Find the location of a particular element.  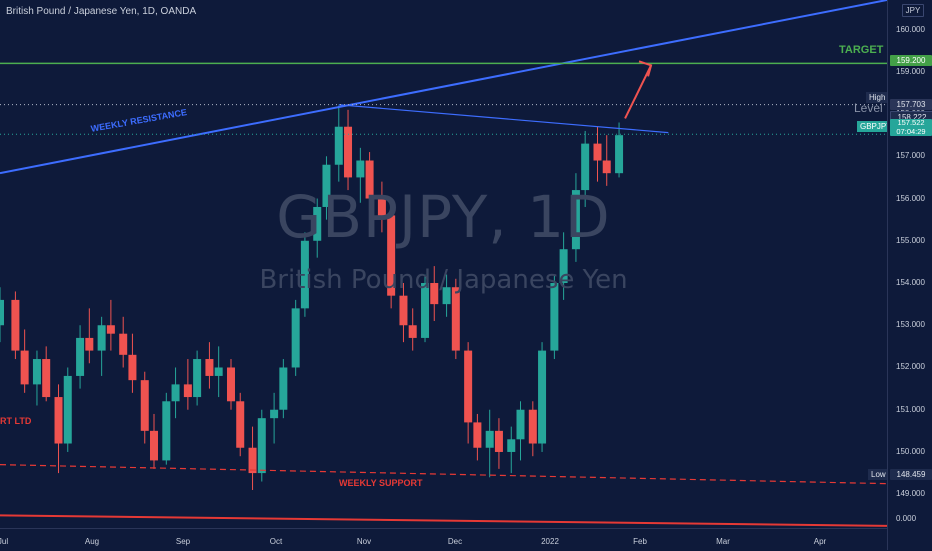

time-tick-label: Sep is located at coordinates (183, 541).